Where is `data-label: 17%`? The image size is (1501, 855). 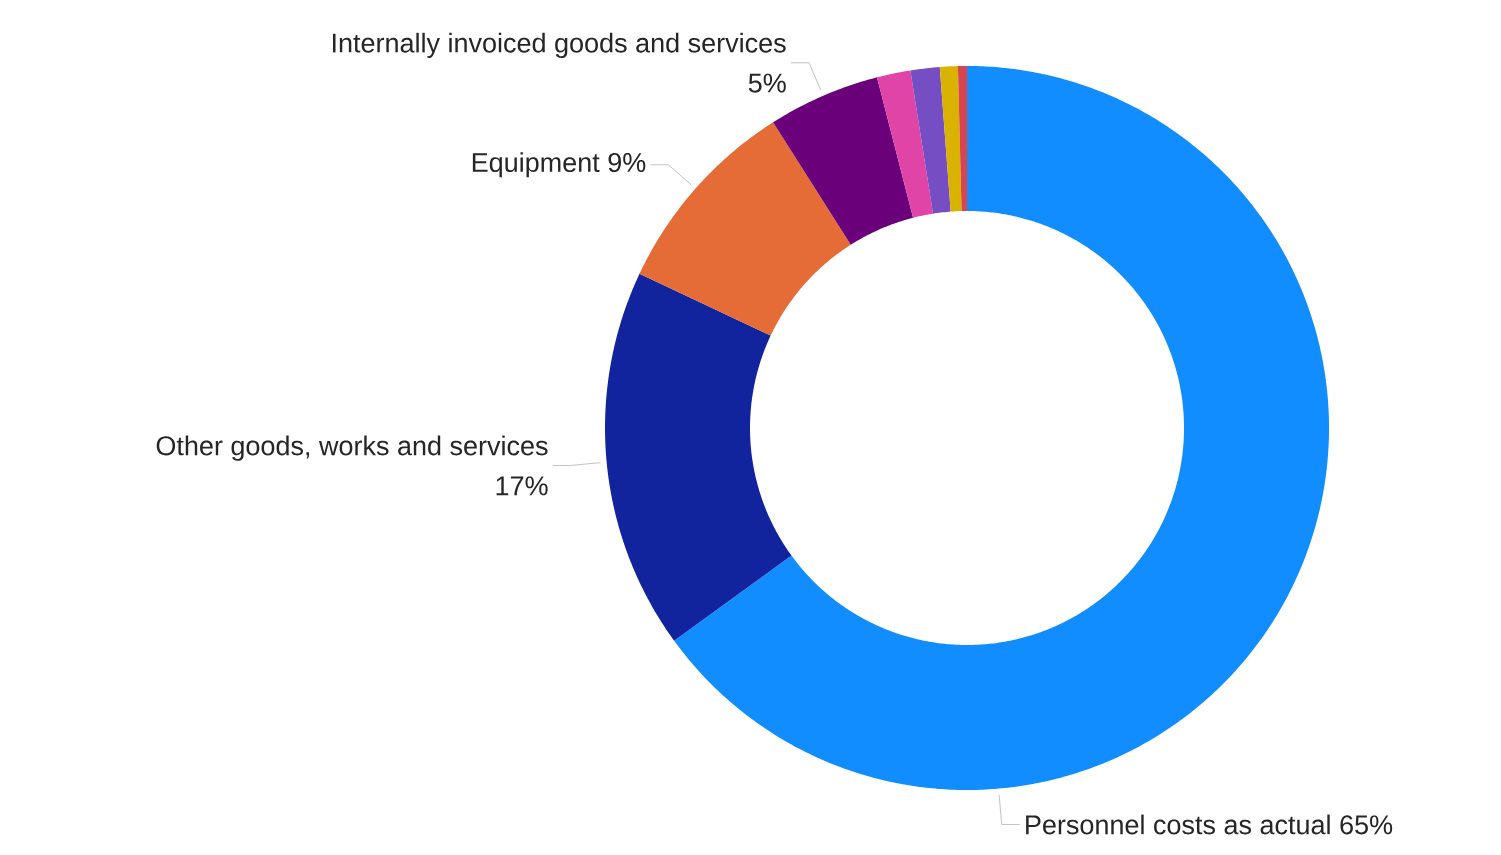
data-label: 17% is located at coordinates (522, 486).